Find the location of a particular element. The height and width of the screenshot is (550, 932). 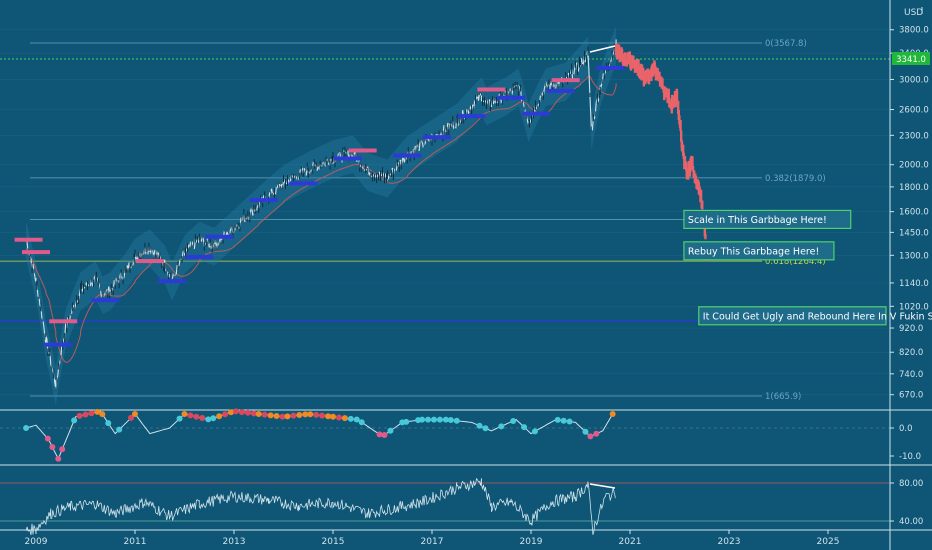

current-price-badge is located at coordinates (911, 58).